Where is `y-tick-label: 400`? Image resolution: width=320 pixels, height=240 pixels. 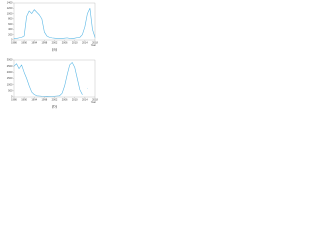 y-tick-label: 400 is located at coordinates (10, 29).